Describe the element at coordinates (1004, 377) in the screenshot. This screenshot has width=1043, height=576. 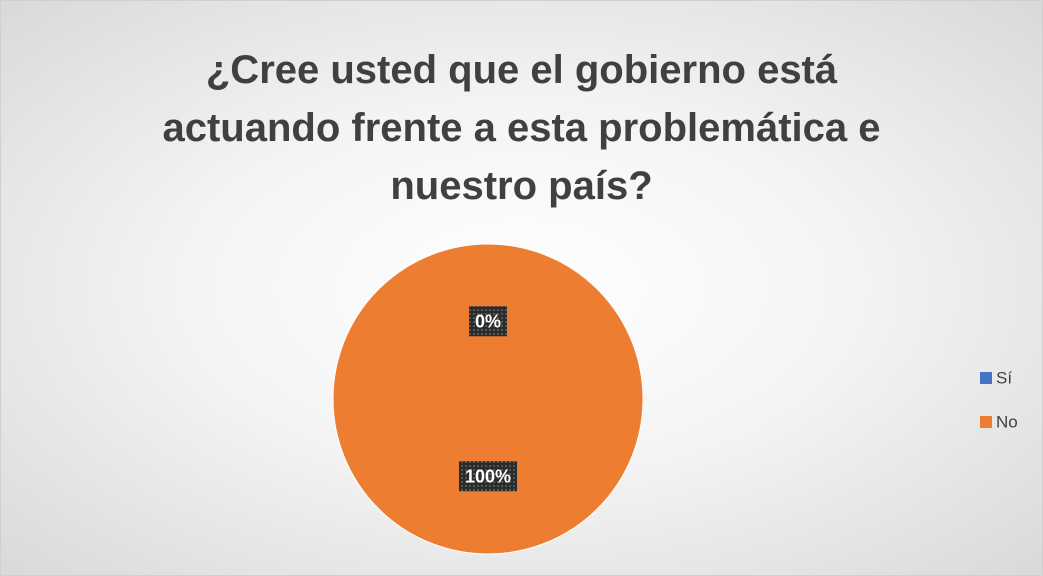
I see `legend-label: Sí` at that location.